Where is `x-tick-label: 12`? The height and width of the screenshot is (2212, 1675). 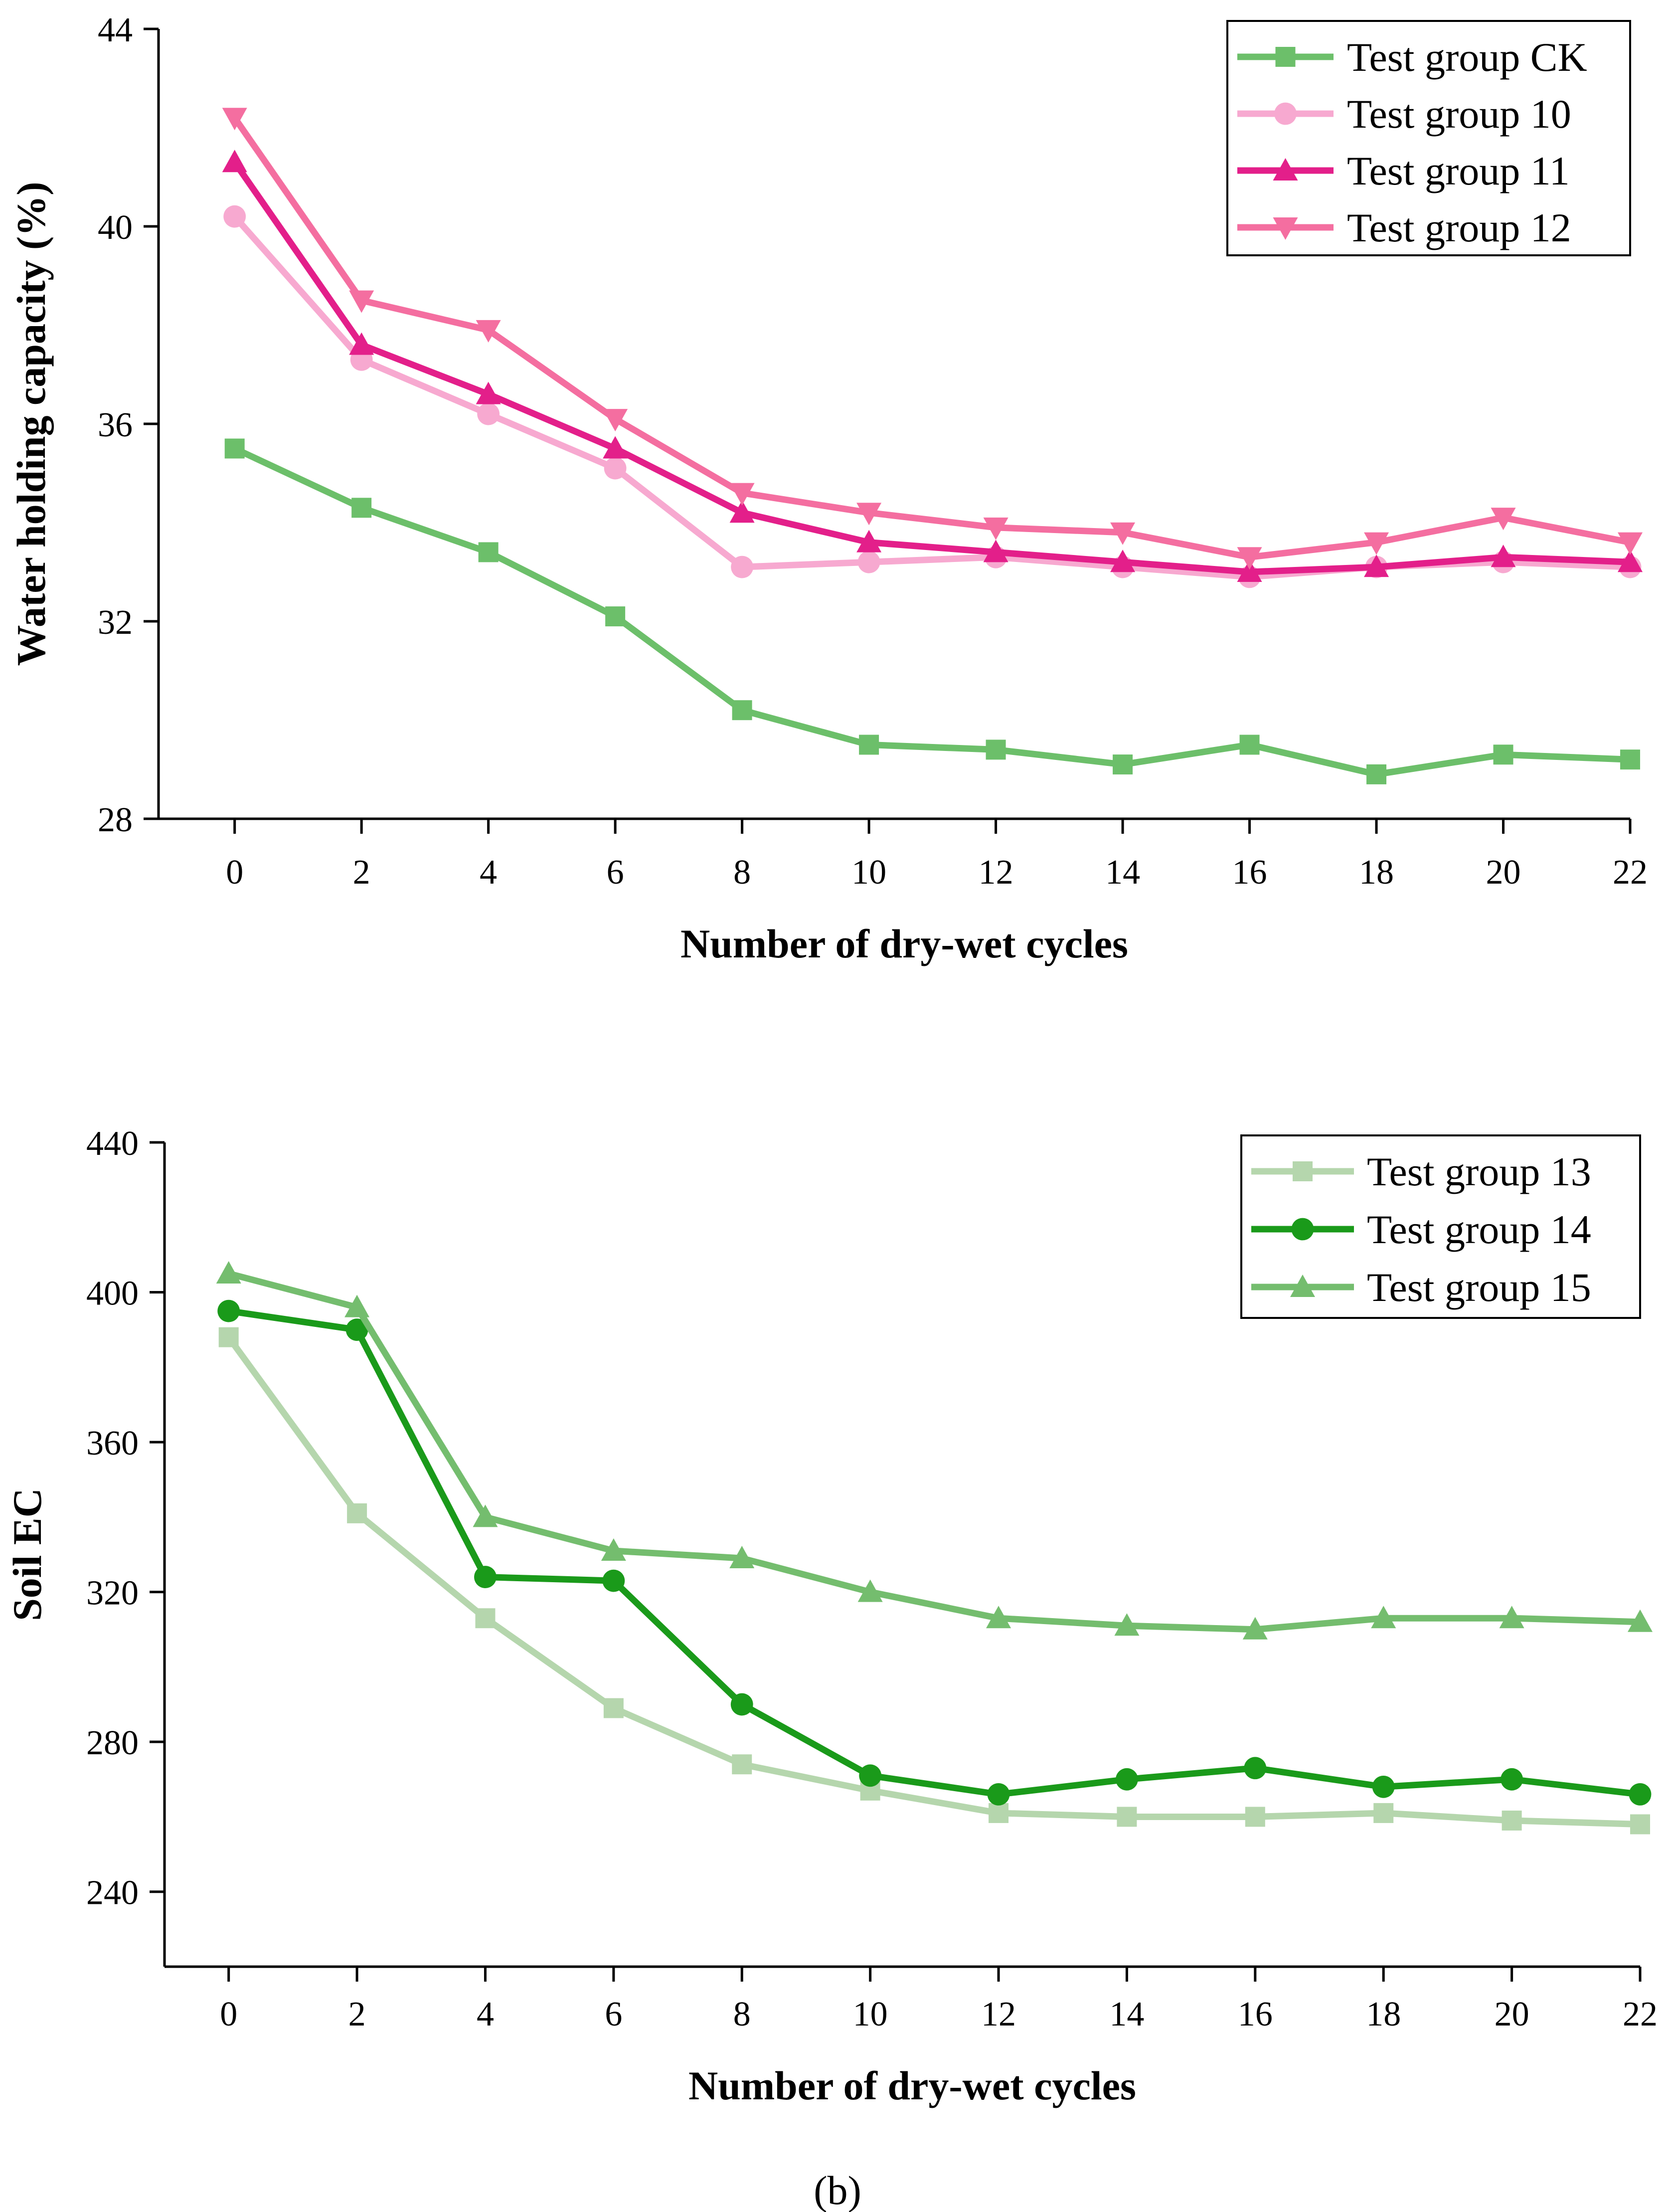
x-tick-label: 12 is located at coordinates (996, 872).